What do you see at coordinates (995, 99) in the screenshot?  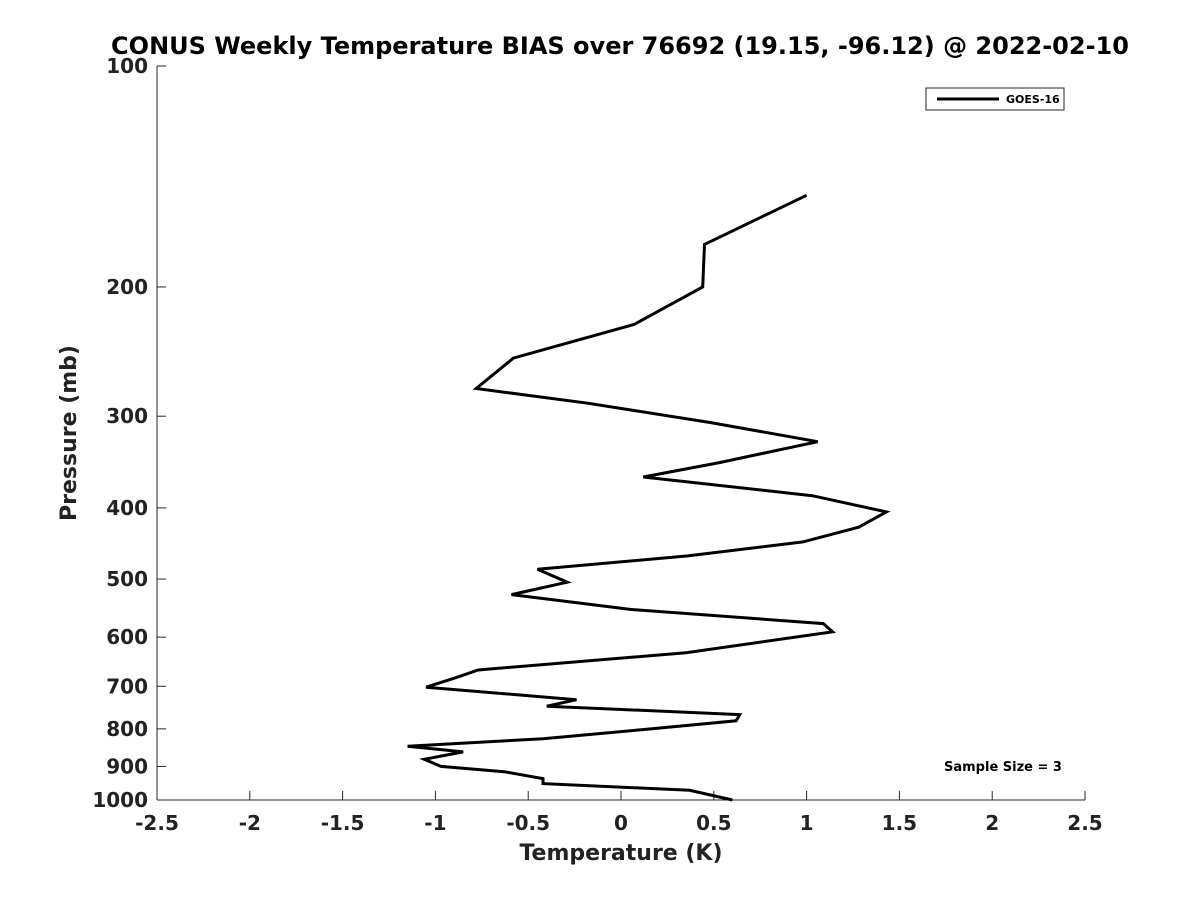 I see `legend: GOES-16` at bounding box center [995, 99].